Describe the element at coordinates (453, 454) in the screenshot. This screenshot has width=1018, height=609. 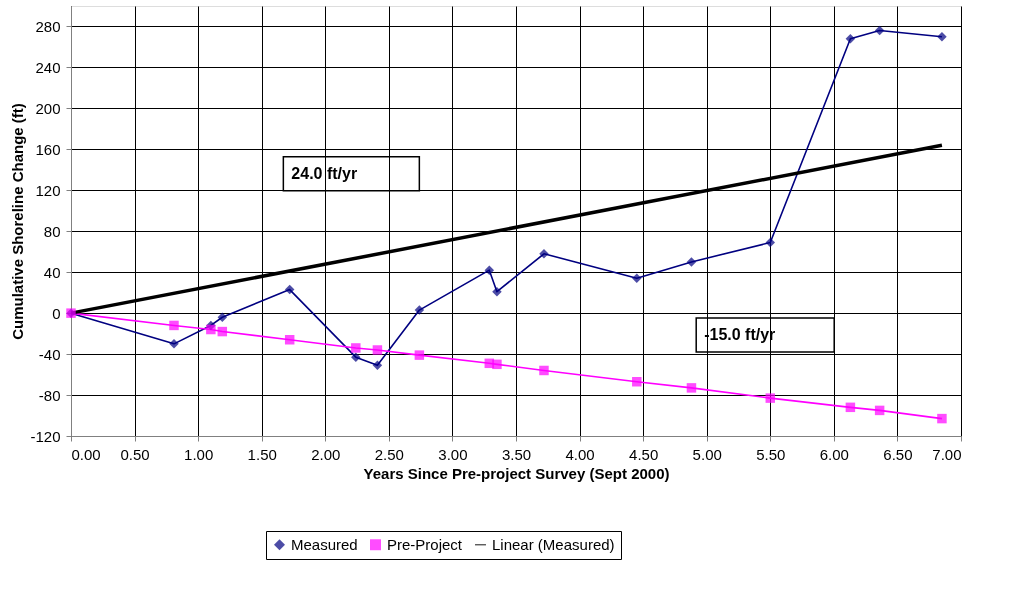
I see `x-tick-label: 3.00` at that location.